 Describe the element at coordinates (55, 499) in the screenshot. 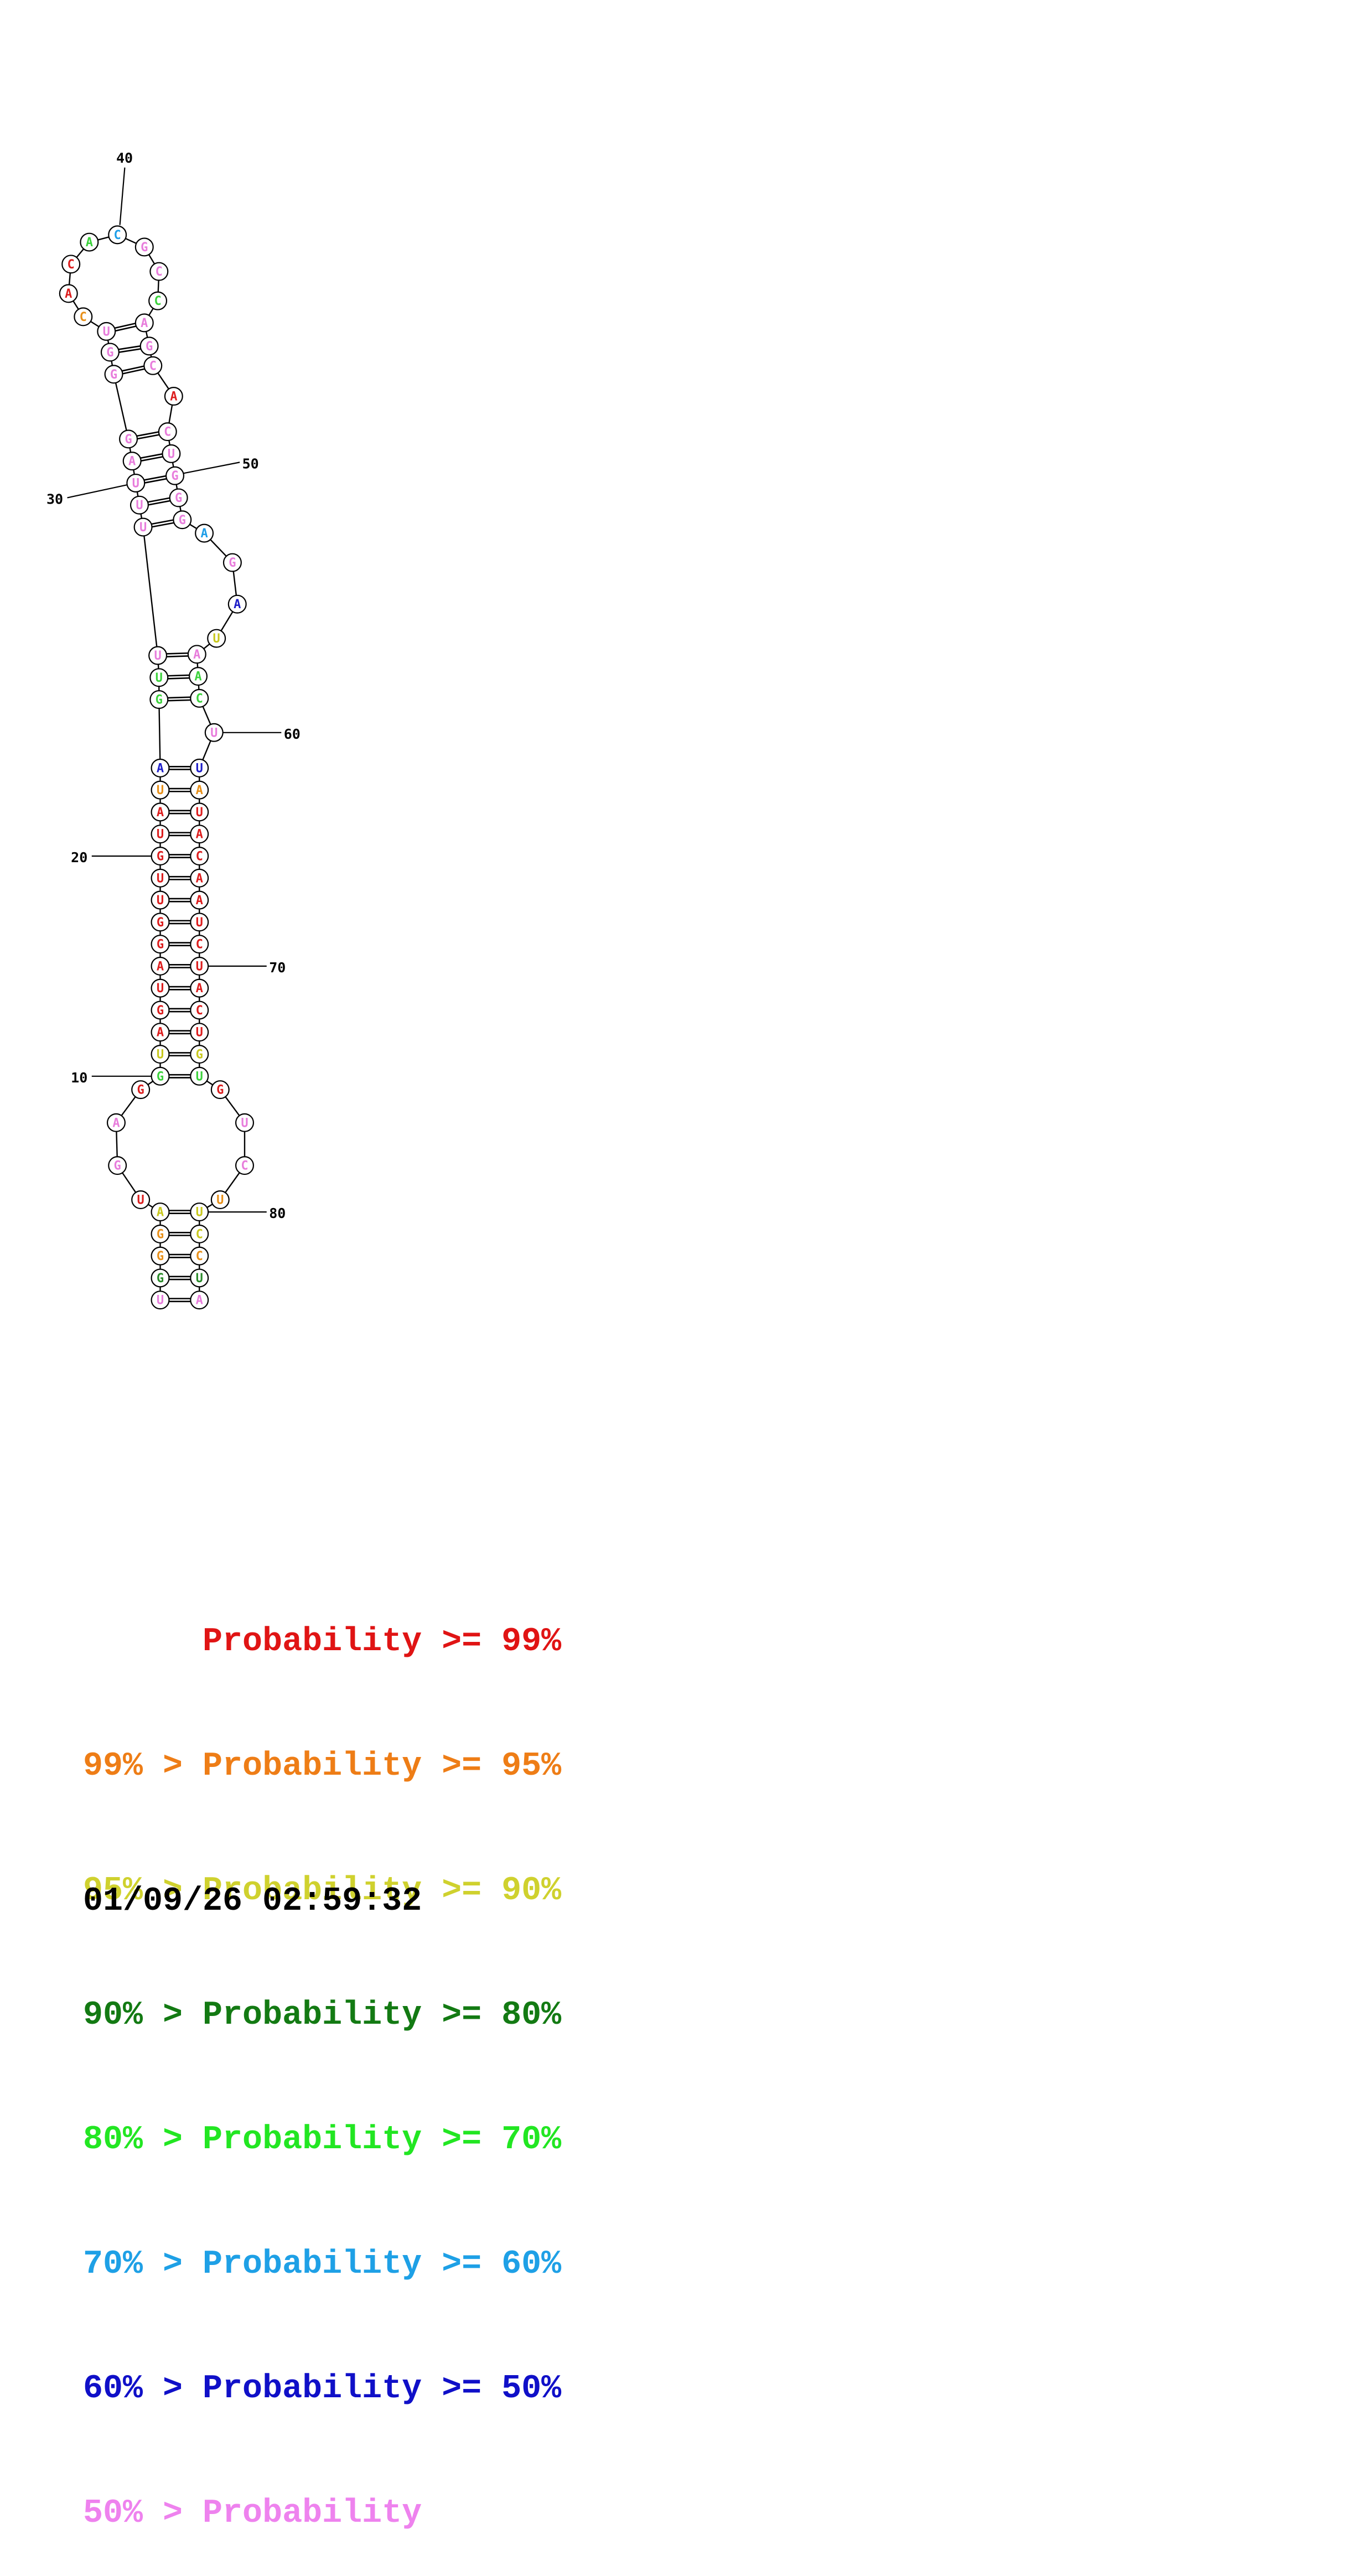

I see `position-label: 30` at that location.